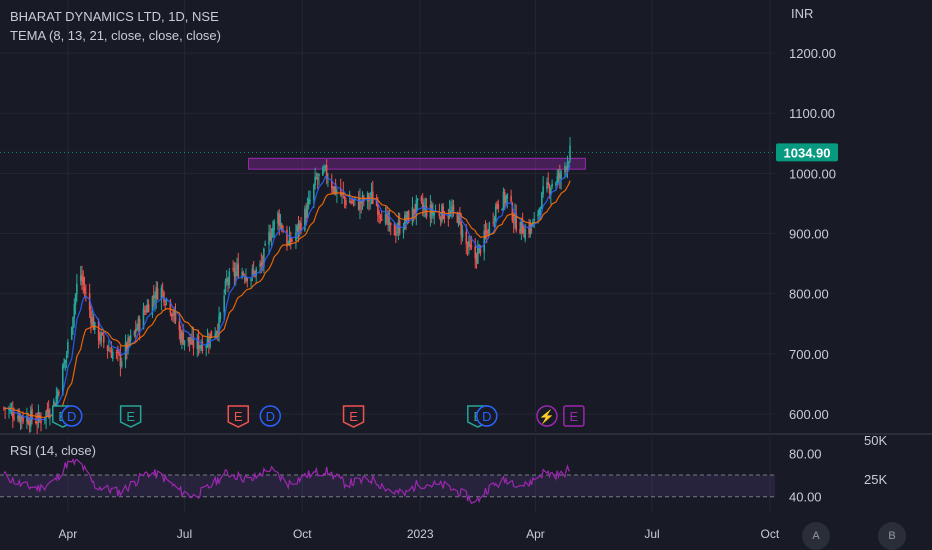  I want to click on rsi-tick-label: 40.00, so click(805, 497).